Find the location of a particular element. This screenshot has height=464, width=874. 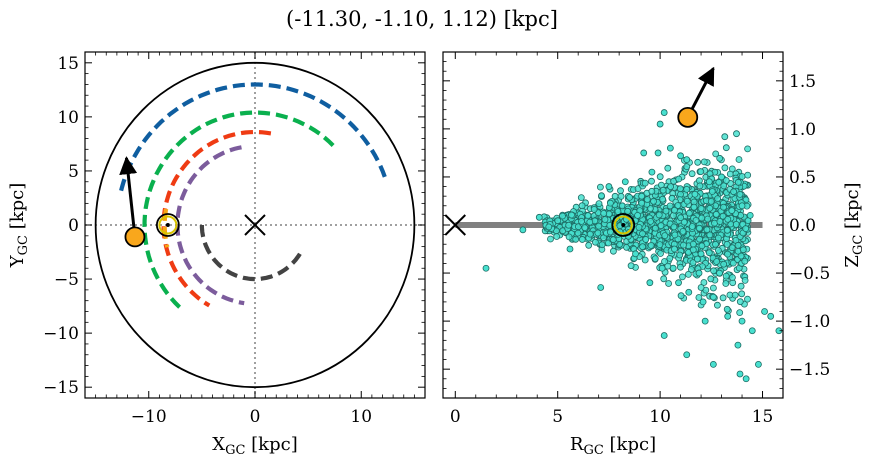

x-tick-label: 10 is located at coordinates (660, 417).